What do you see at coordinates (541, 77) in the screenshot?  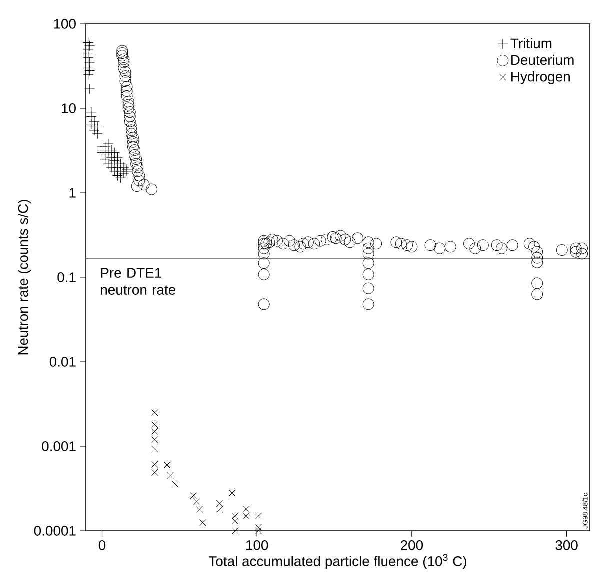 I see `legend-label: Hydrogen` at bounding box center [541, 77].